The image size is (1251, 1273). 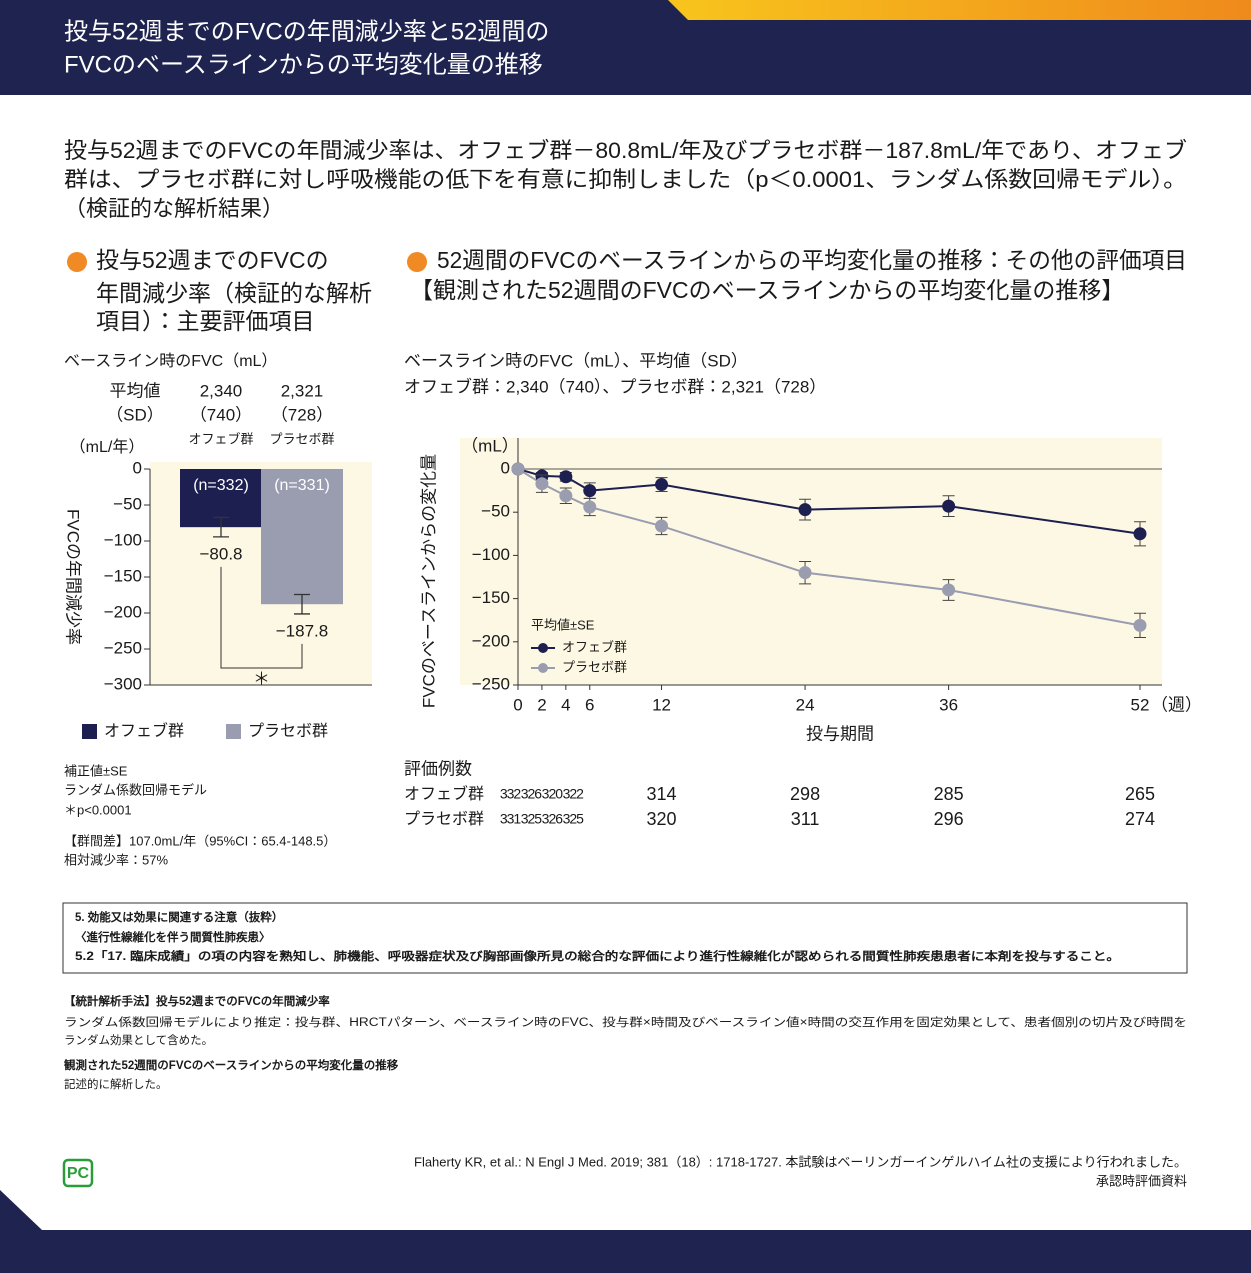 What do you see at coordinates (948, 704) in the screenshot?
I see `x-tick-label: 36` at bounding box center [948, 704].